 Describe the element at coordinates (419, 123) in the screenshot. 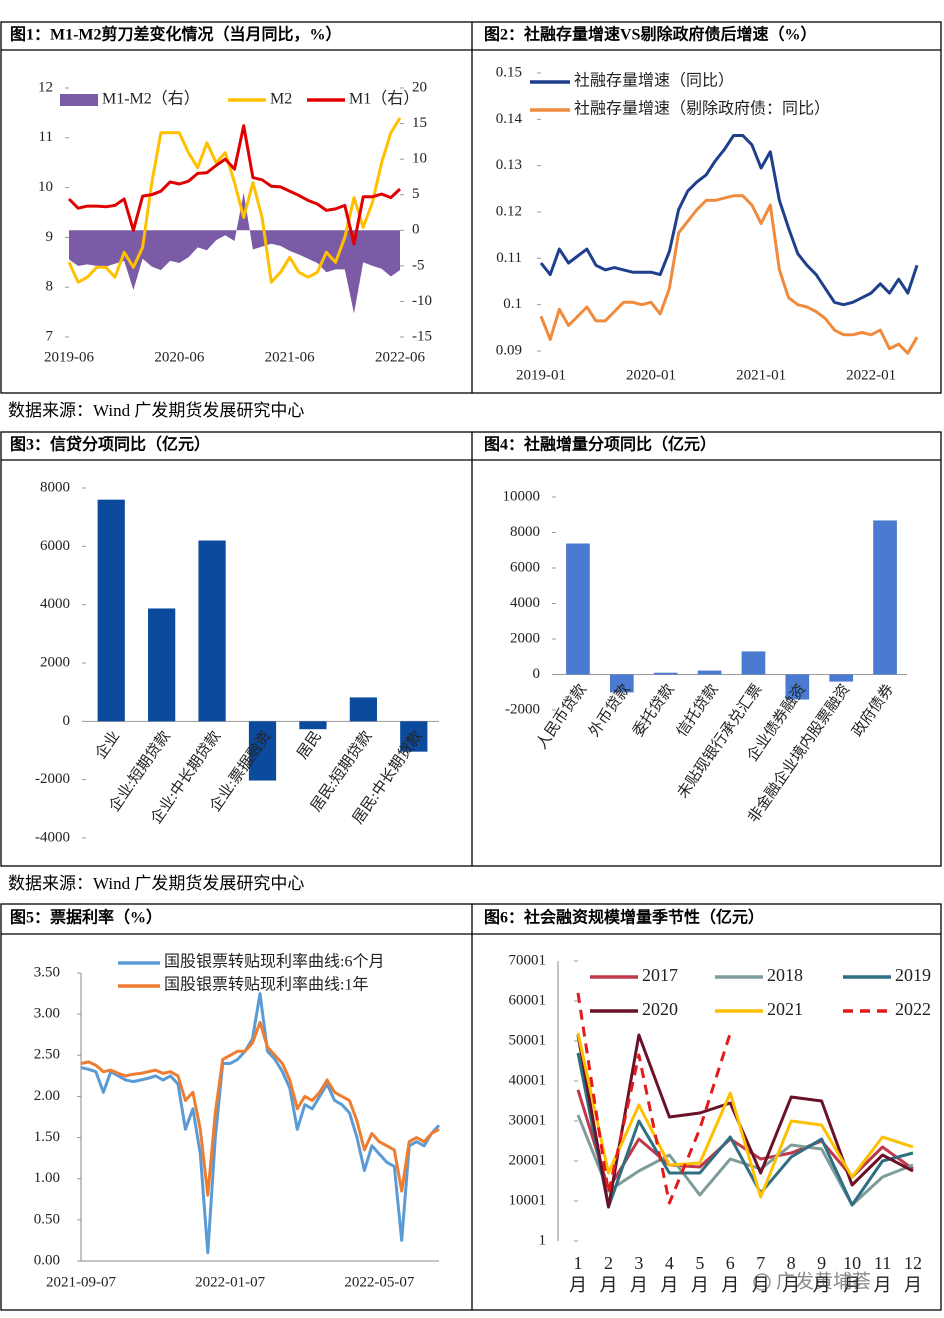

I see `y-tick-label: 15` at that location.